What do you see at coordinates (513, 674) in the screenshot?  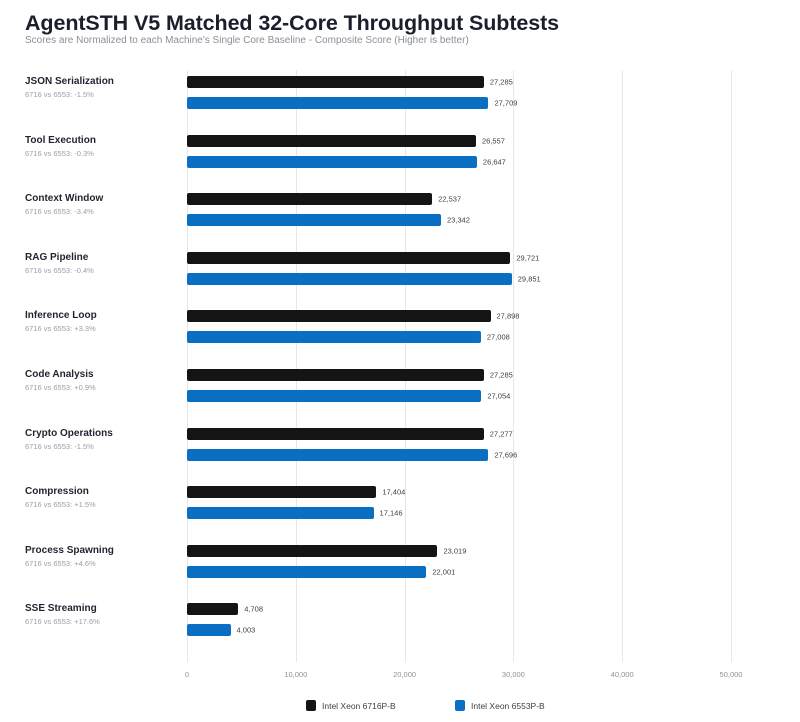 I see `x-tick-label: 30,000` at bounding box center [513, 674].